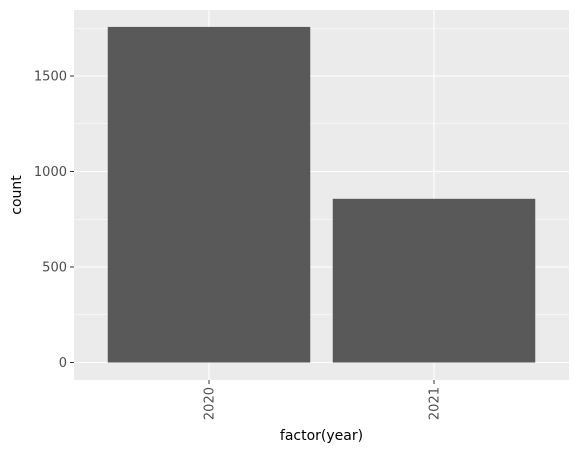 The image size is (579, 453). I want to click on bar-2021, so click(434, 280).